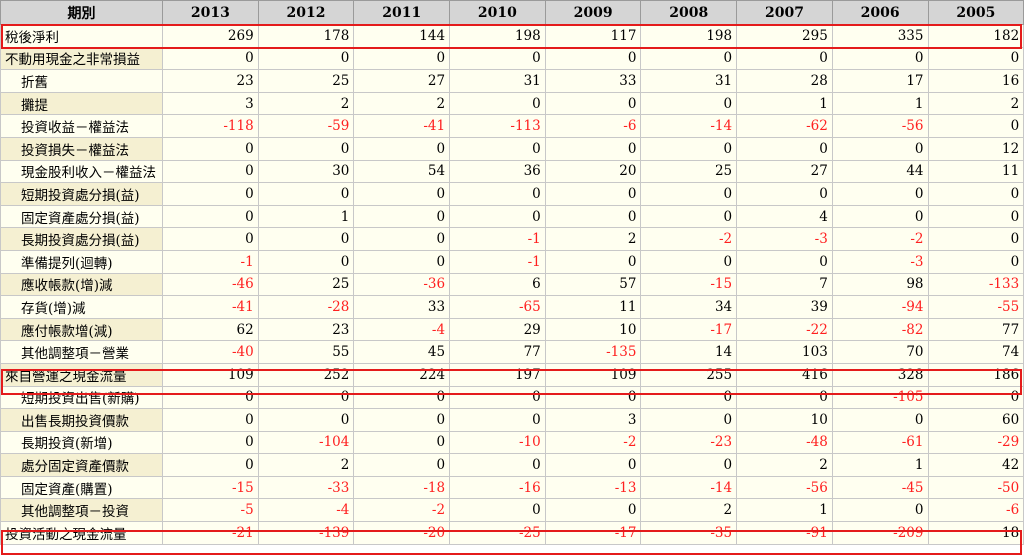 This screenshot has height=556, width=1024. I want to click on value-cell: 12, so click(975, 148).